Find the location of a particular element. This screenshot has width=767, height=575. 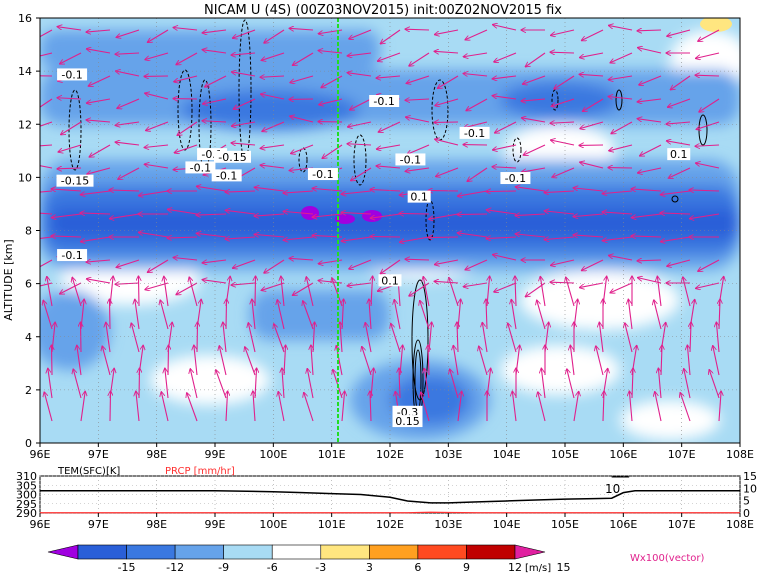

surface-y-right-label: 5 is located at coordinates (746, 501).